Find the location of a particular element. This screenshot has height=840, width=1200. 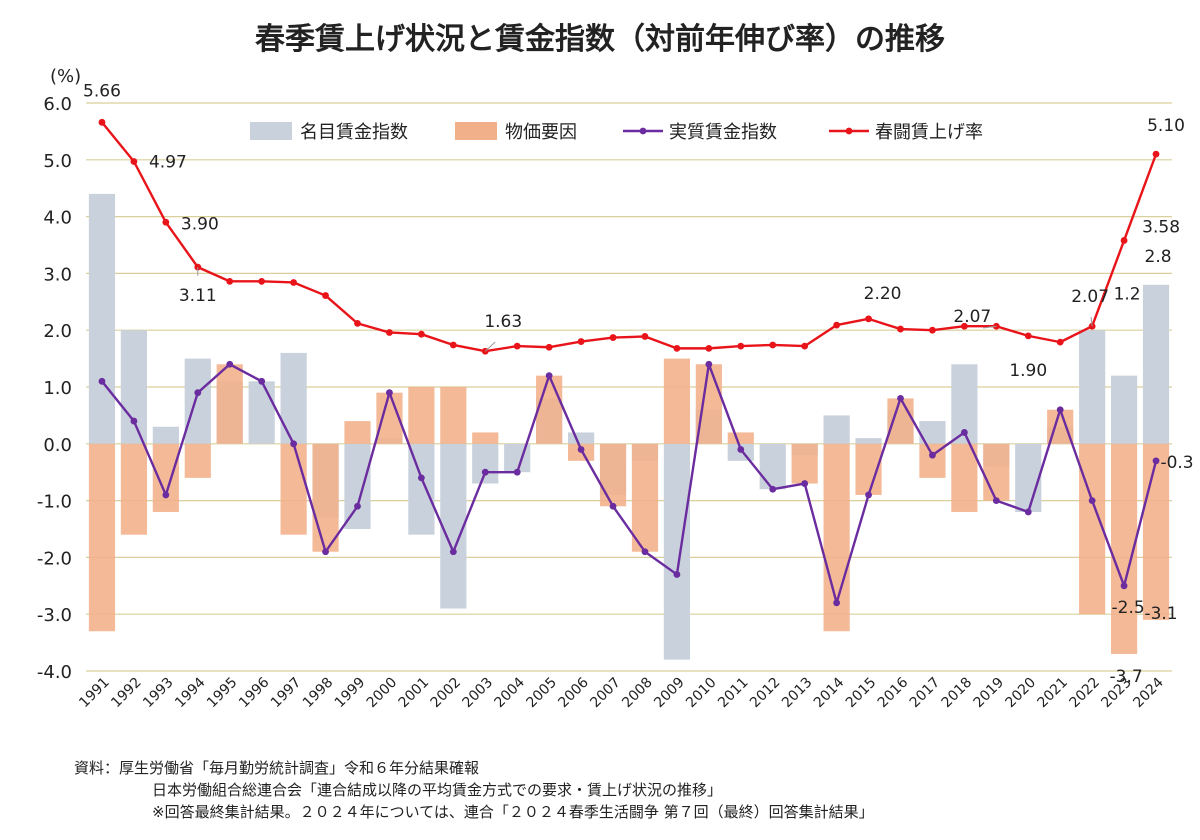

y-tick-label: 0.0 is located at coordinates (57, 445).